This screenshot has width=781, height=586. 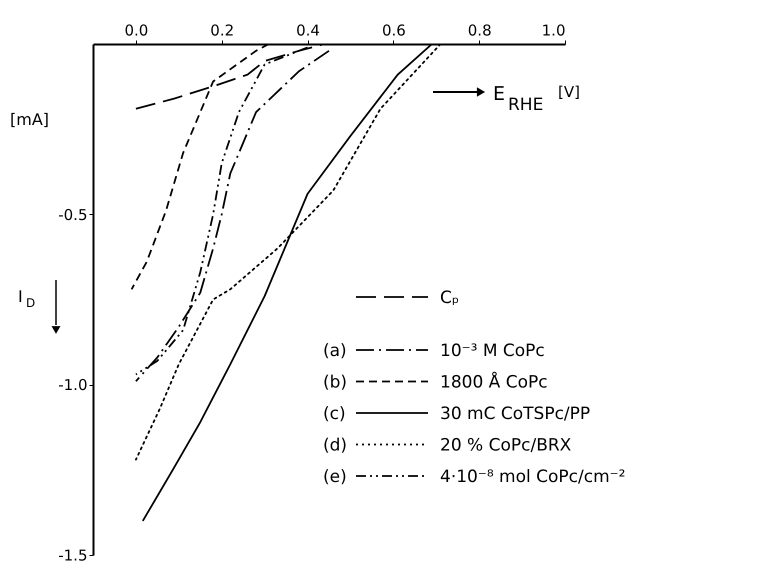 I want to click on text: [mA], so click(x=30, y=119).